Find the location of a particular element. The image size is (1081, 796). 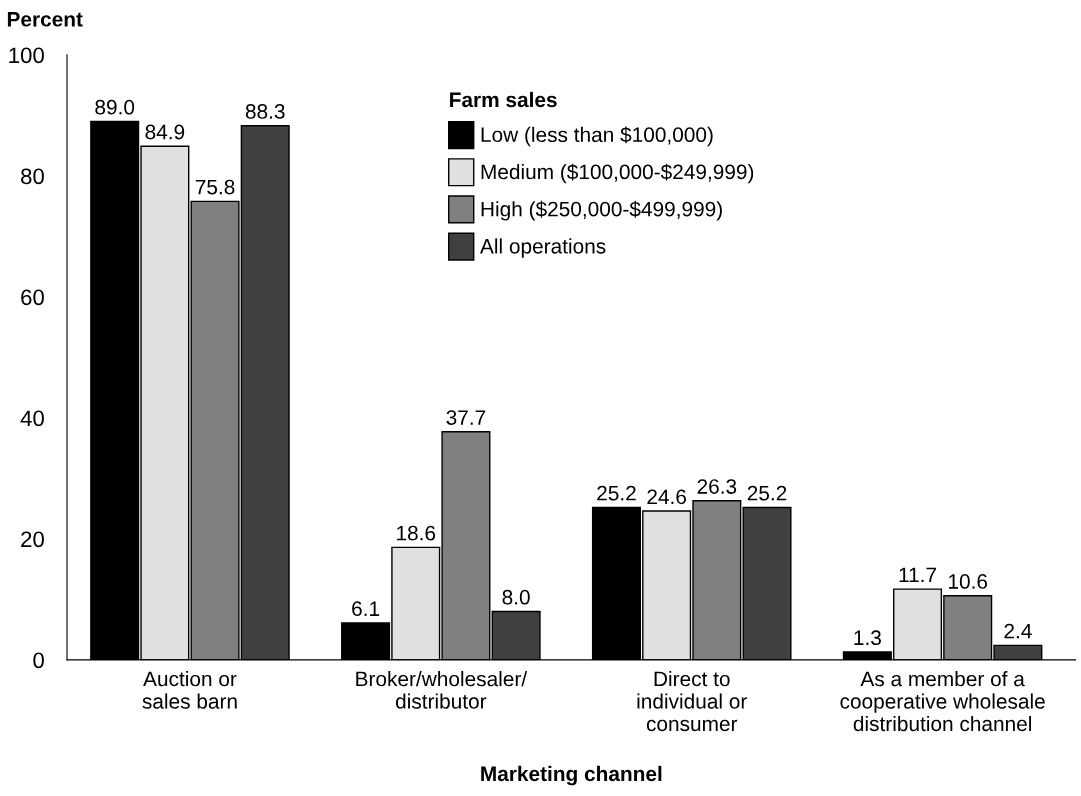

data-label: 8.0 is located at coordinates (516, 597).